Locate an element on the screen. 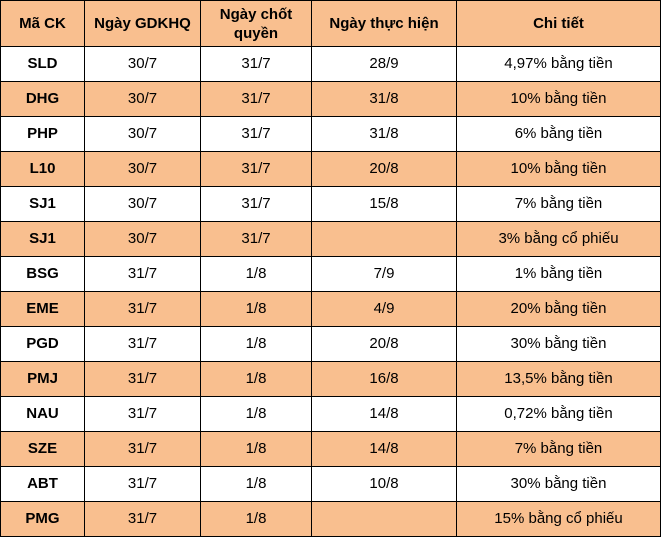  table-row: SZE 31/7 1/8 14/8 7% bằng tiền is located at coordinates (330, 449).